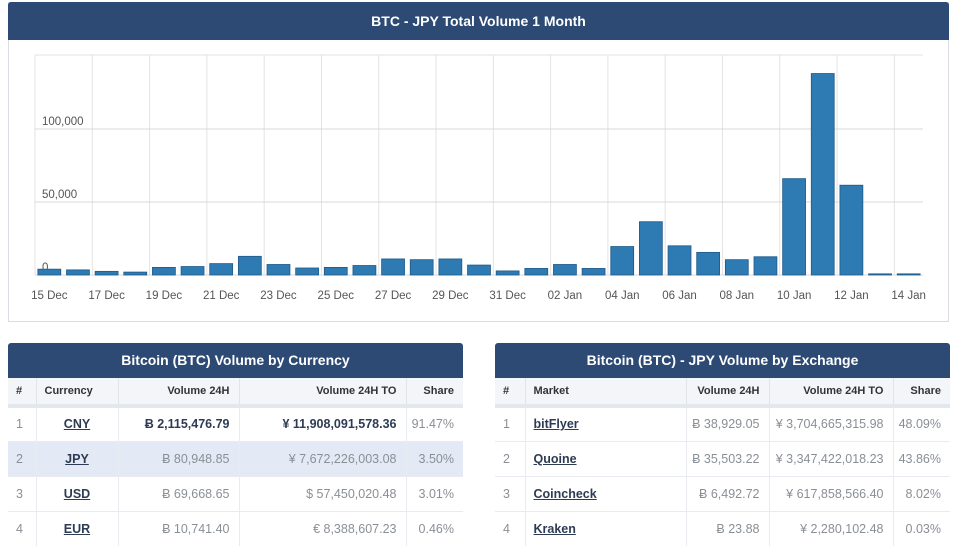  I want to click on rank-cell: 4, so click(510, 528).